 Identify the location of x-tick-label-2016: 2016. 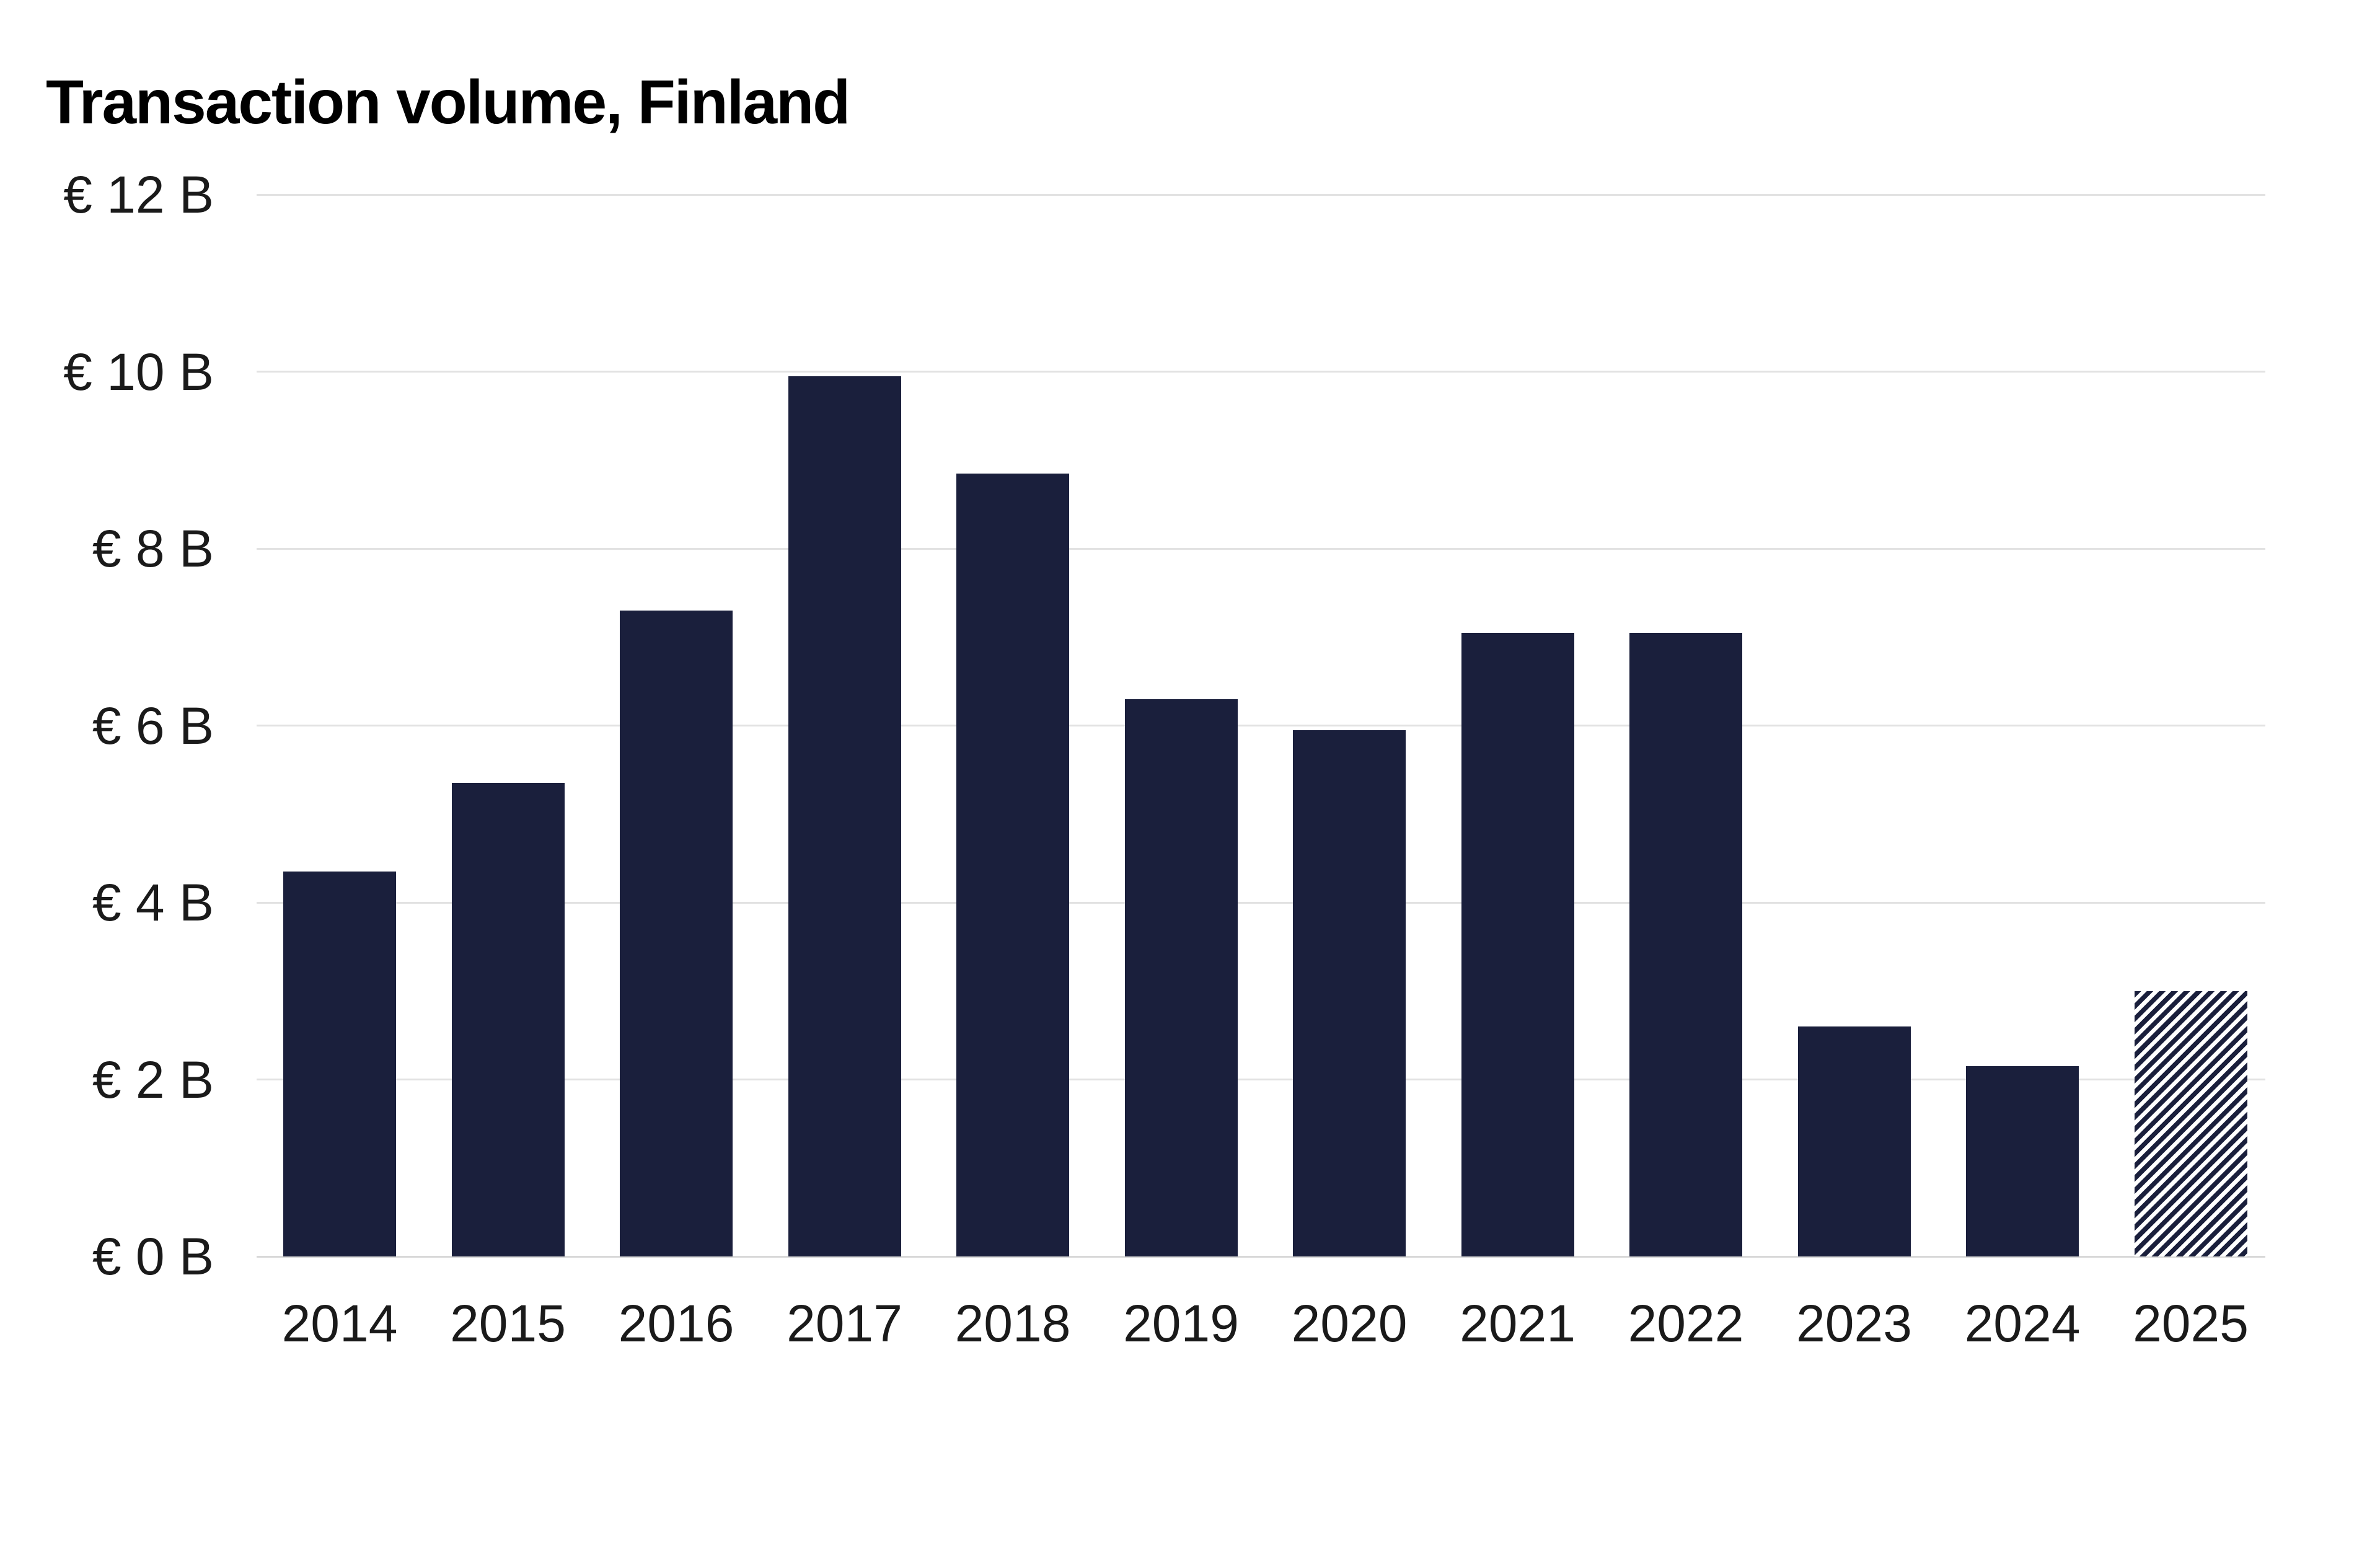
(676, 1323).